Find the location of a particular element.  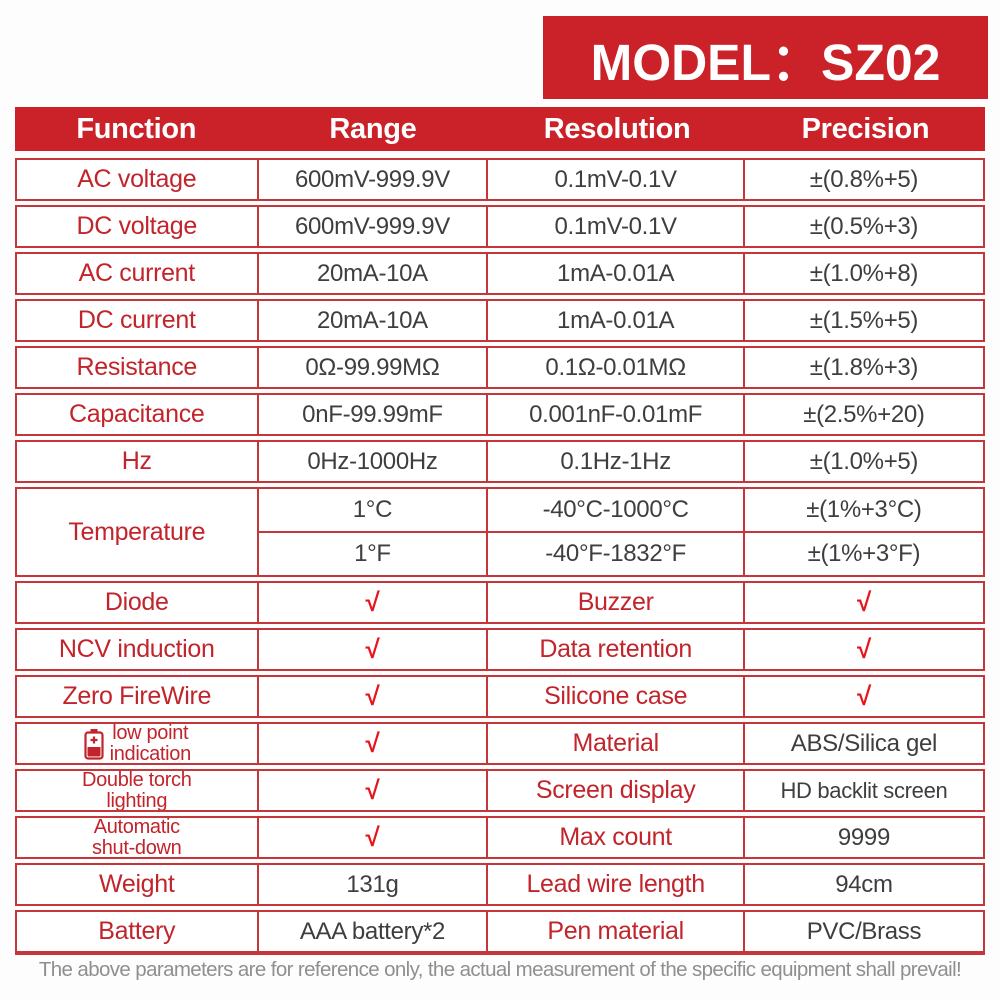

value-cell: ABS/Silica gel is located at coordinates (864, 743).